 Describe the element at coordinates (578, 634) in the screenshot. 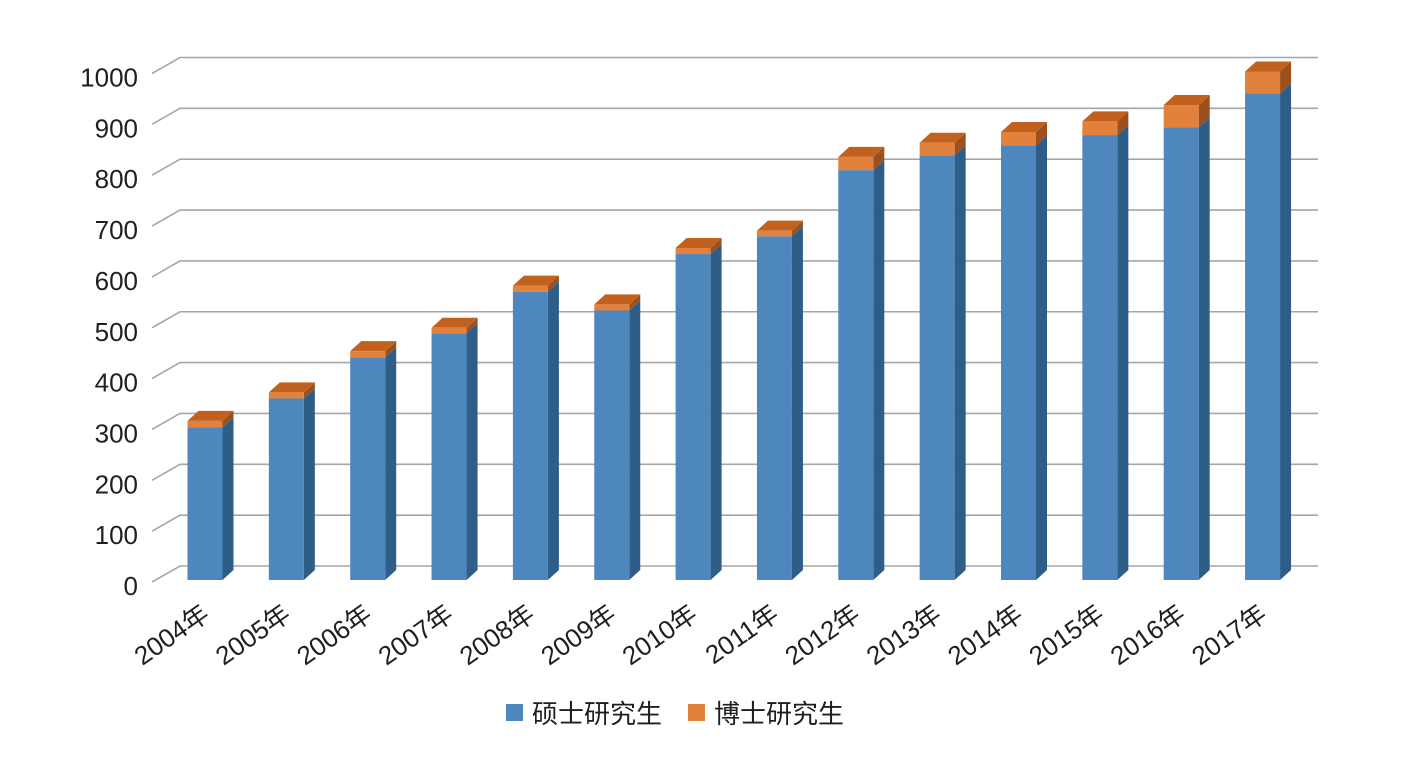

I see `x-axis-label: 2009年` at that location.